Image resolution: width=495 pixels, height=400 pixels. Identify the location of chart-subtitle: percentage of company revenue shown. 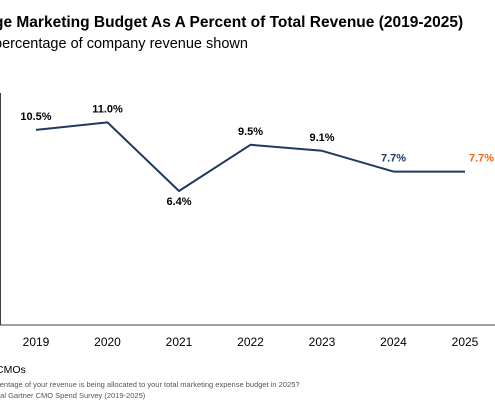
(124, 44).